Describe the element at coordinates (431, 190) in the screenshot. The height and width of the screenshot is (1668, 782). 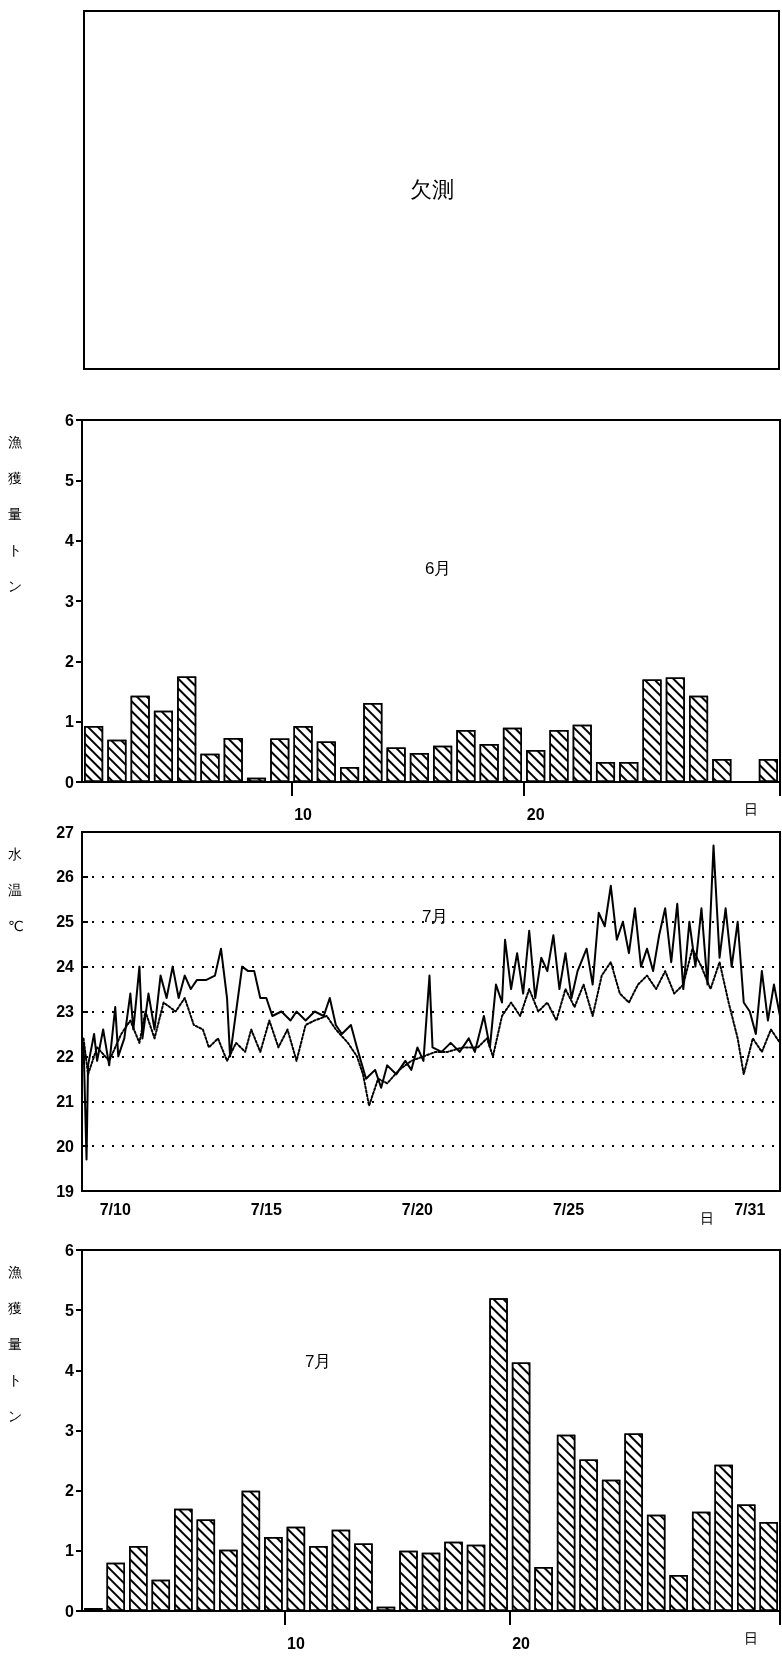
I see `text: 欠測` at that location.